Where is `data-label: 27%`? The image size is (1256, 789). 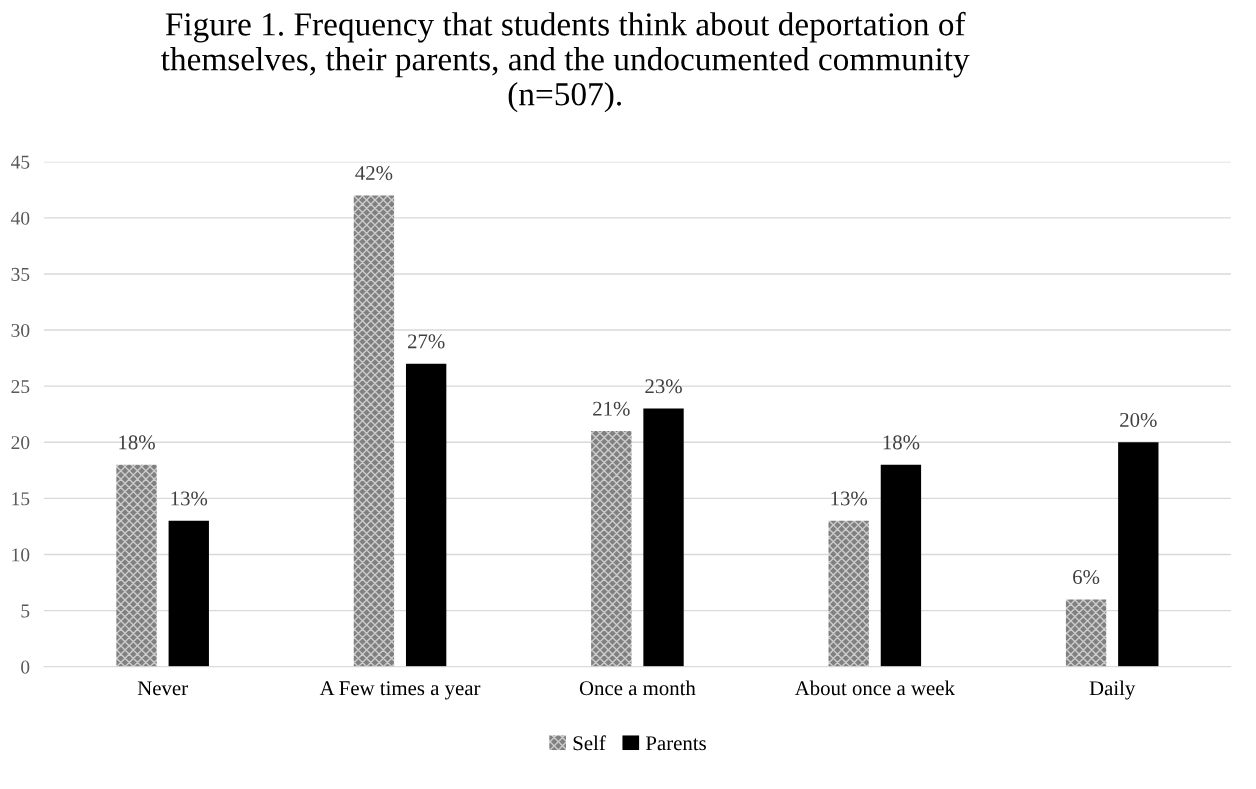
data-label: 27% is located at coordinates (426, 341).